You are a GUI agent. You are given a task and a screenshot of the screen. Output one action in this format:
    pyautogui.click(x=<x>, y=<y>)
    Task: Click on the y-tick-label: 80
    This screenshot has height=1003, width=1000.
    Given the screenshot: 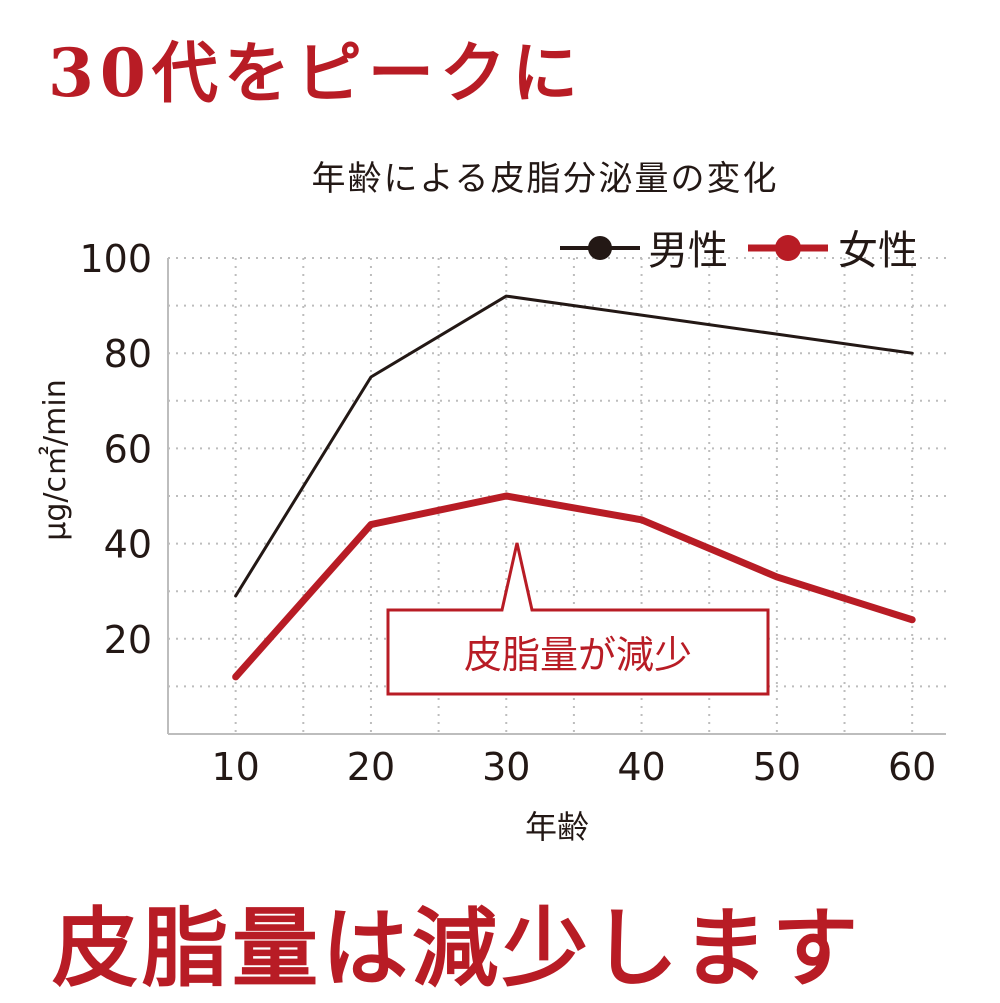 What is the action you would take?
    pyautogui.click(x=128, y=354)
    